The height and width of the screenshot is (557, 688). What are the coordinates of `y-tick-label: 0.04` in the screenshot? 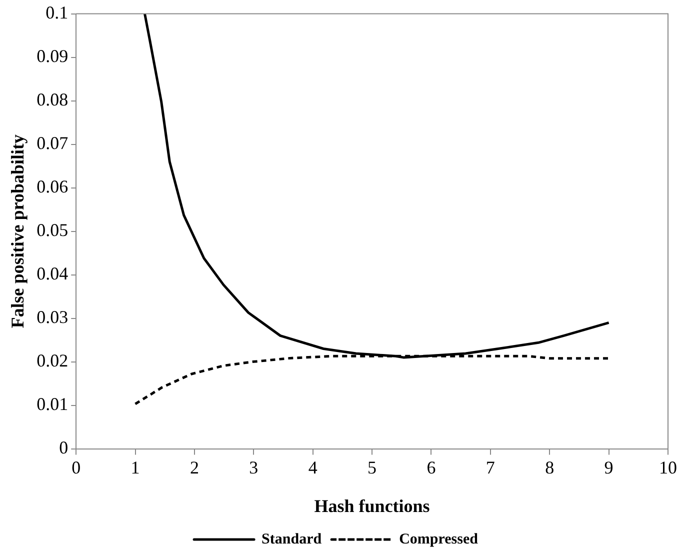 It's located at (52, 274).